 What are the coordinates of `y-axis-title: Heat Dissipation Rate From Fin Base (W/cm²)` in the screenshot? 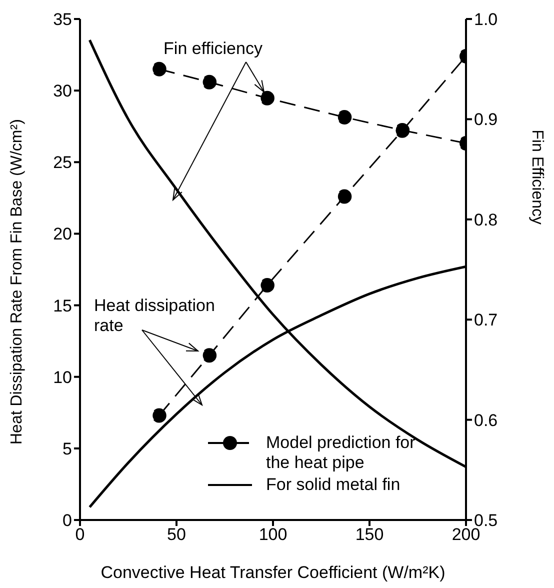 It's located at (17, 281).